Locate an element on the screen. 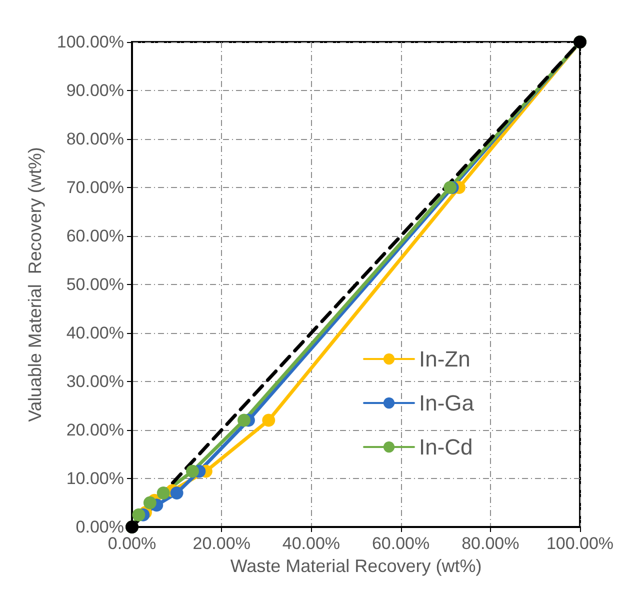 This screenshot has height=600, width=635. y-tick-label: 70.00% is located at coordinates (95, 187).